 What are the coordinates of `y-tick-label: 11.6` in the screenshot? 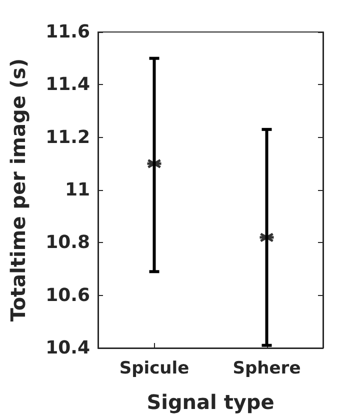 It's located at (68, 32).